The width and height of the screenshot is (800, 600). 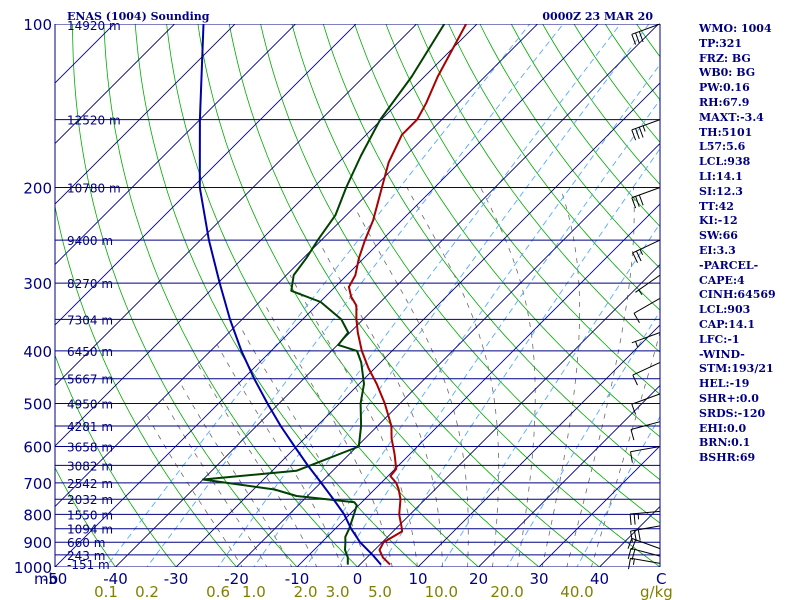 What do you see at coordinates (37, 284) in the screenshot?
I see `pressure-tick-label: 300` at bounding box center [37, 284].